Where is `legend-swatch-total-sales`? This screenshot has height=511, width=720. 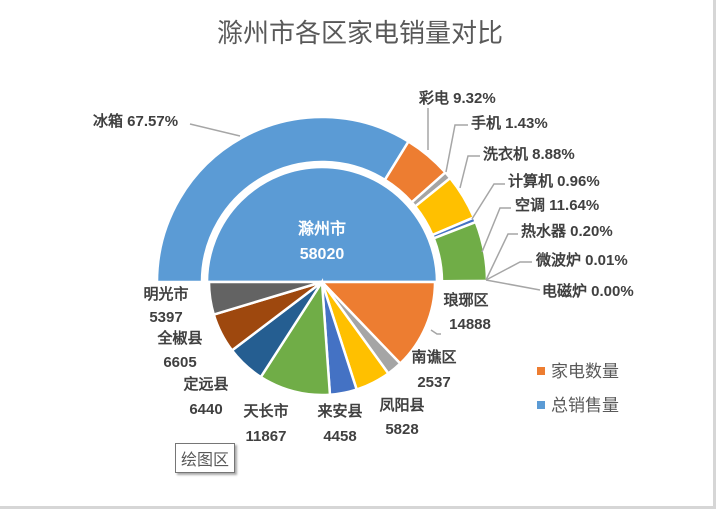 legend-swatch-total-sales is located at coordinates (541, 405).